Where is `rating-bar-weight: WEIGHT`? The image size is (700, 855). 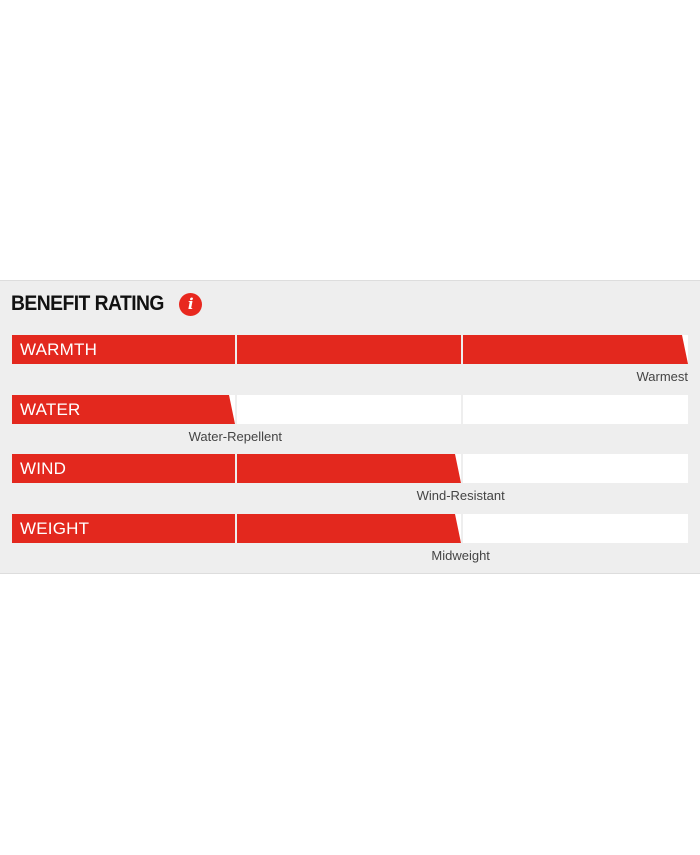
rating-bar-weight: WEIGHT is located at coordinates (350, 528).